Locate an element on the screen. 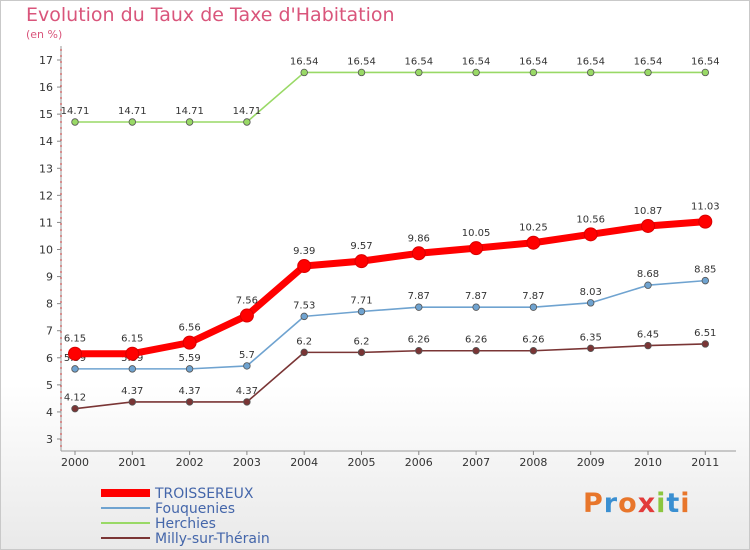 The width and height of the screenshot is (750, 550). legend-label: Fouquenies is located at coordinates (195, 509).